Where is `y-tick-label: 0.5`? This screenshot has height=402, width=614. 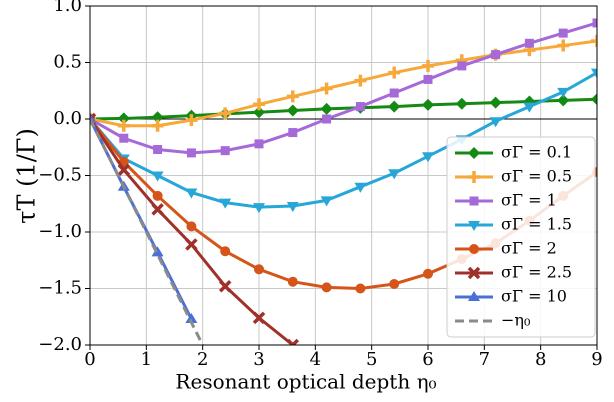 y-tick-label: 0.5 is located at coordinates (67, 62).